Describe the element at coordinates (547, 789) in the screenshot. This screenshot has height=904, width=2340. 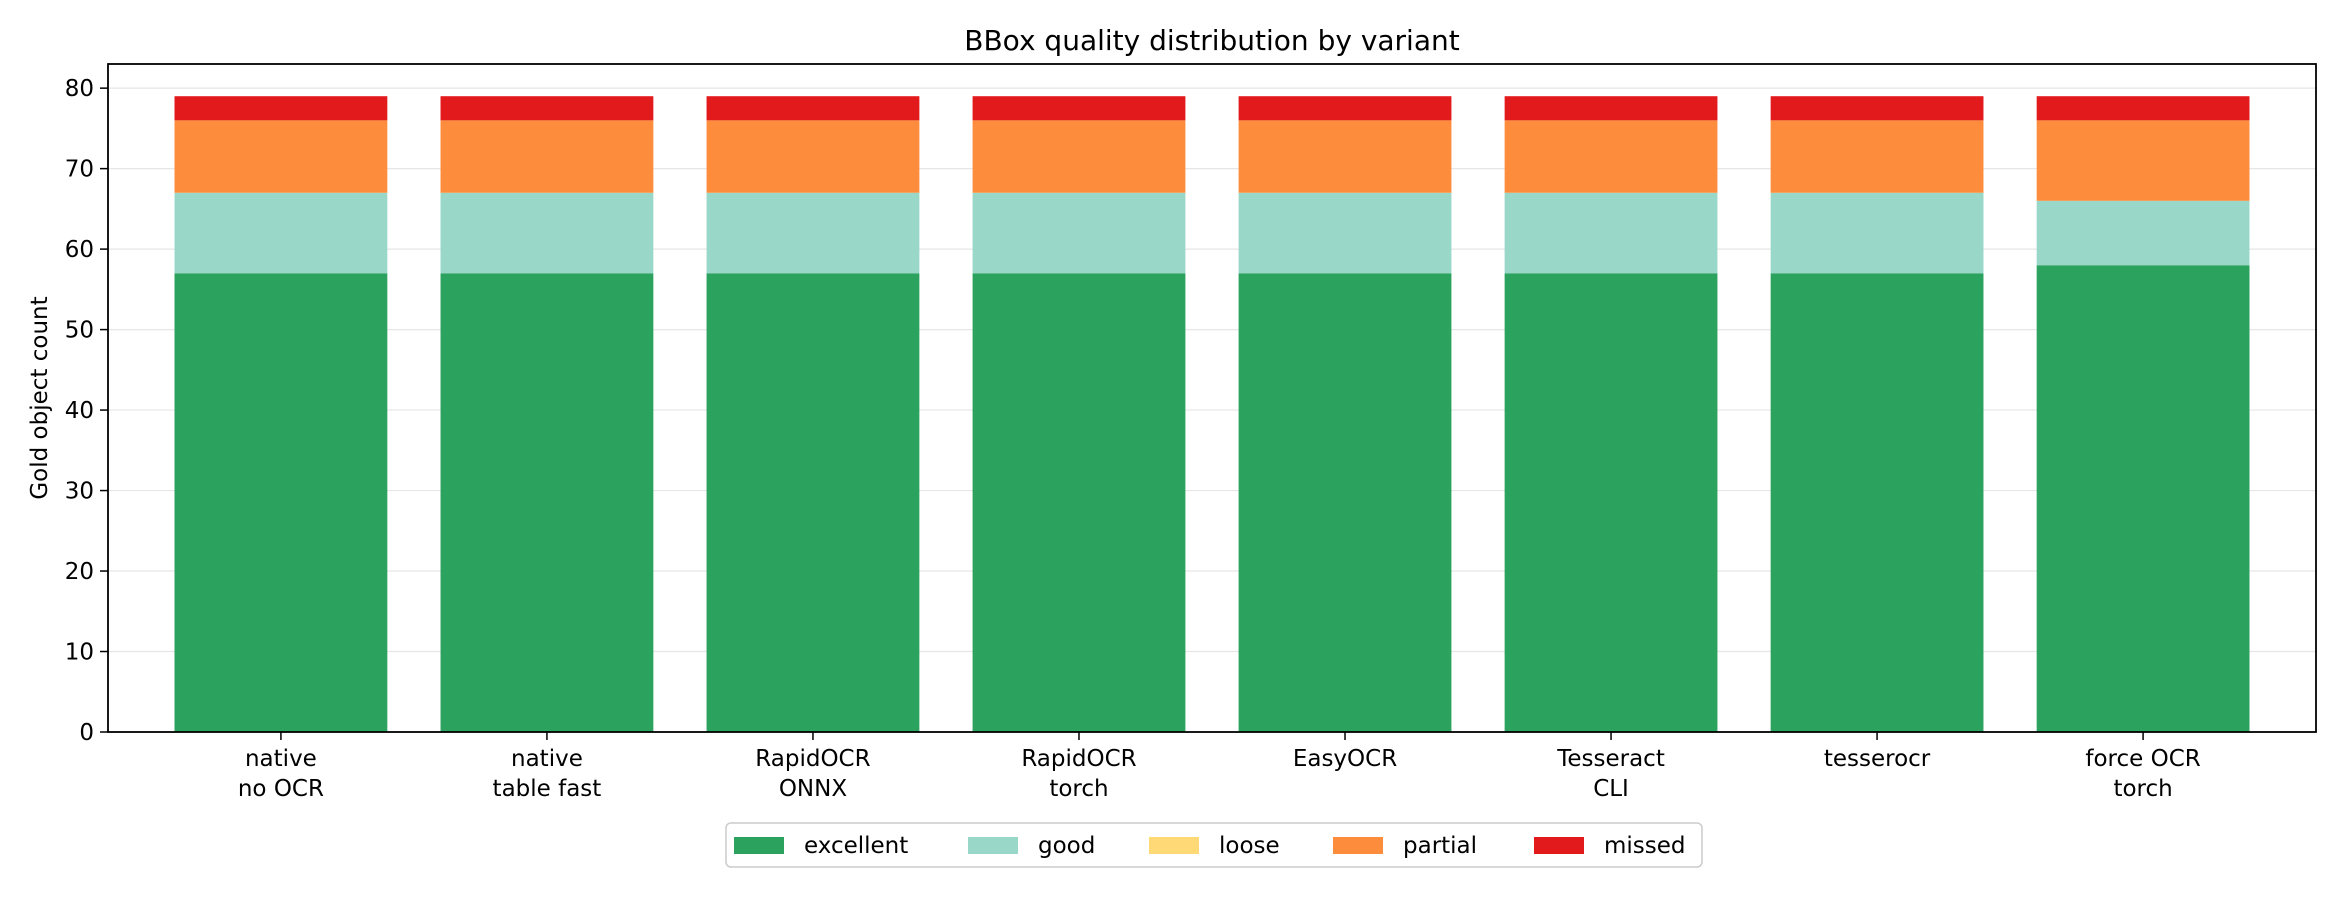
I see `x-tick-label: table fast` at that location.